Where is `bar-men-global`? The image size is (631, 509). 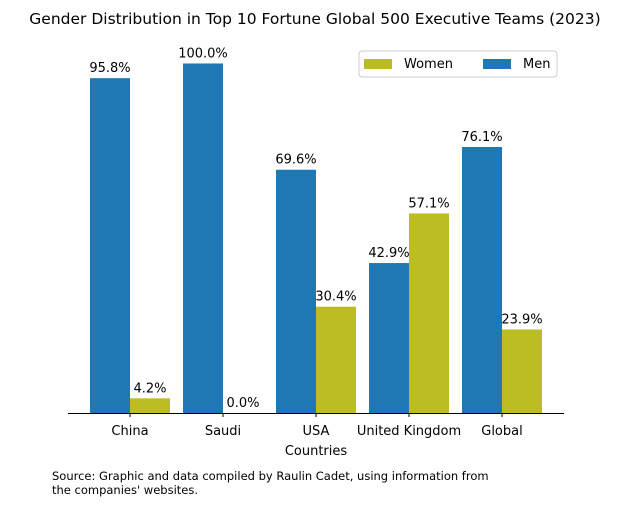
bar-men-global is located at coordinates (482, 280).